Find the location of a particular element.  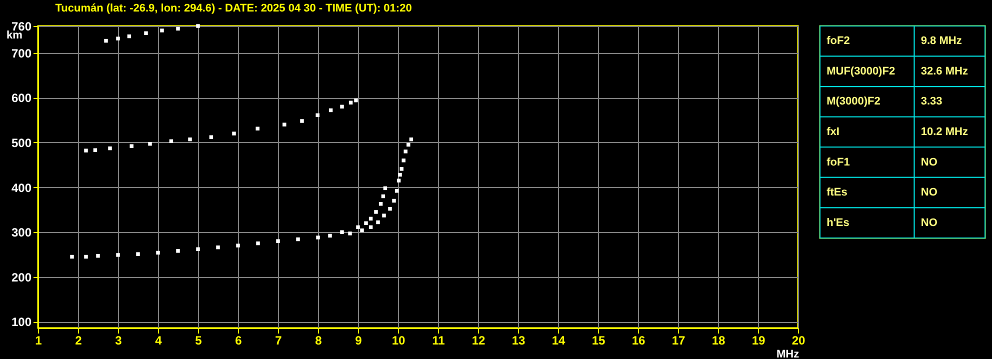

x-tick-label: 11 is located at coordinates (439, 341).